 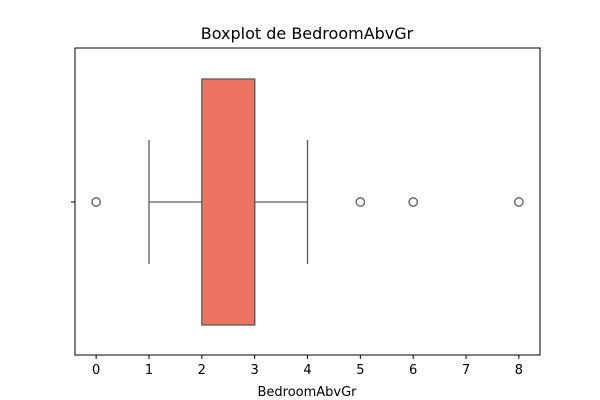 I want to click on x-tick-label: 0, so click(x=96, y=370).